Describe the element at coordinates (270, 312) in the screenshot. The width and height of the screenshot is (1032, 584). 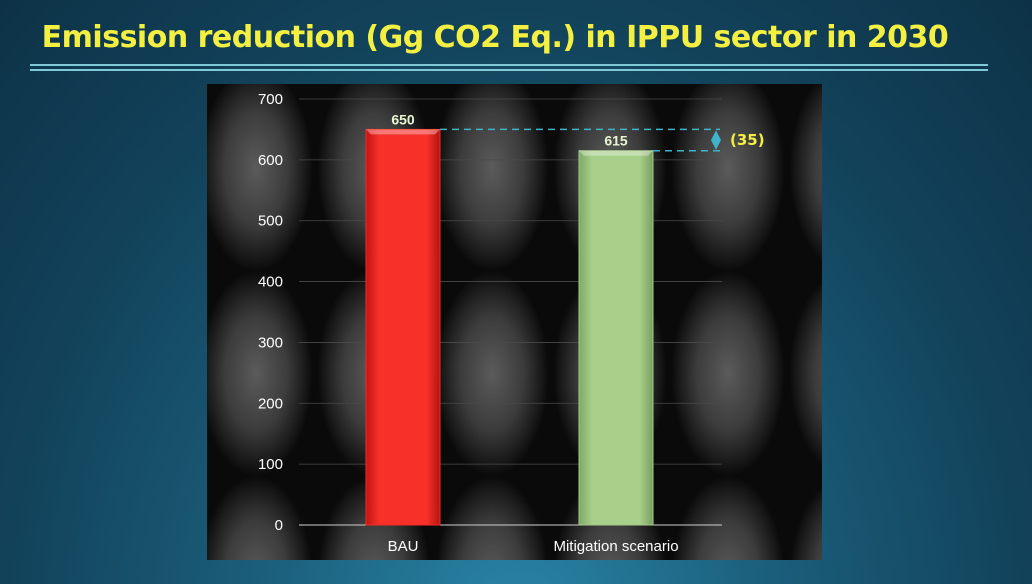
I see `y-axis-ticks: 0 100 200 300 400 500 600 700` at that location.